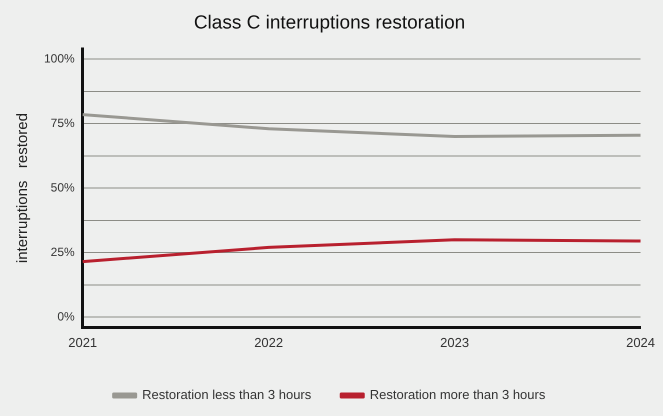  What do you see at coordinates (63, 187) in the screenshot?
I see `y-tick-label: 50%` at bounding box center [63, 187].